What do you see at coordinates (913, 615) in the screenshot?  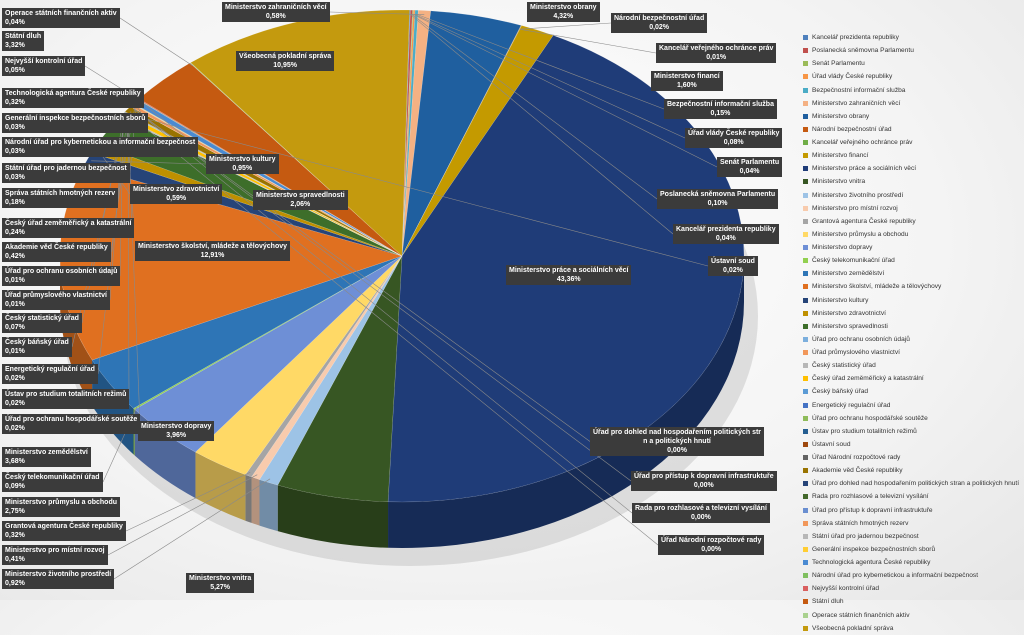 I see `legend-item: Operace státních finančních aktiv` at bounding box center [913, 615].